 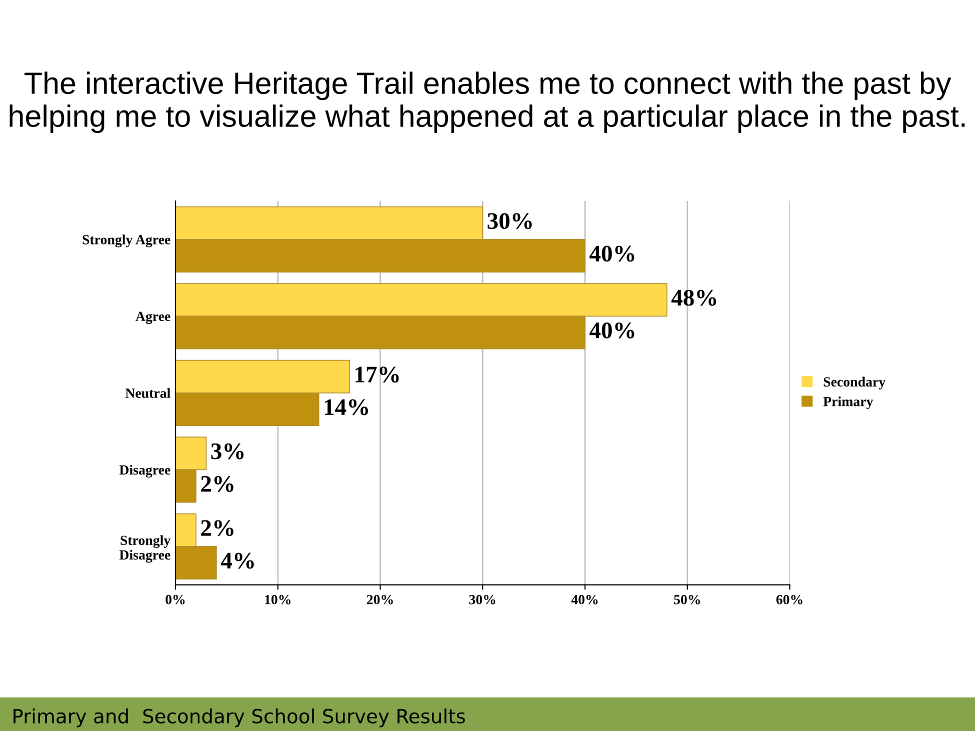 I want to click on data-label: 4%, so click(x=237, y=560).